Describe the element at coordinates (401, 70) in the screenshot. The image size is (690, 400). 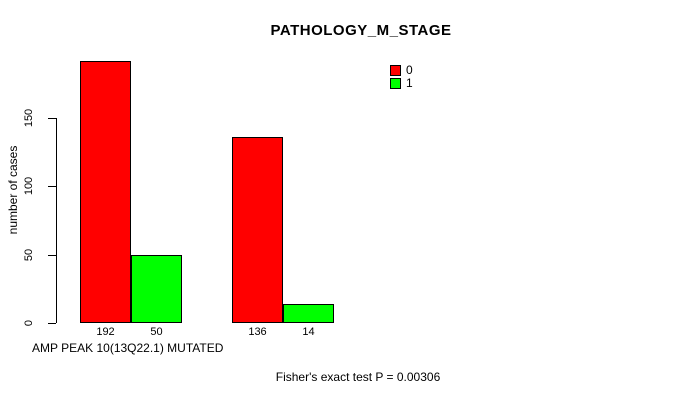
I see `legend-item-0: 0` at that location.